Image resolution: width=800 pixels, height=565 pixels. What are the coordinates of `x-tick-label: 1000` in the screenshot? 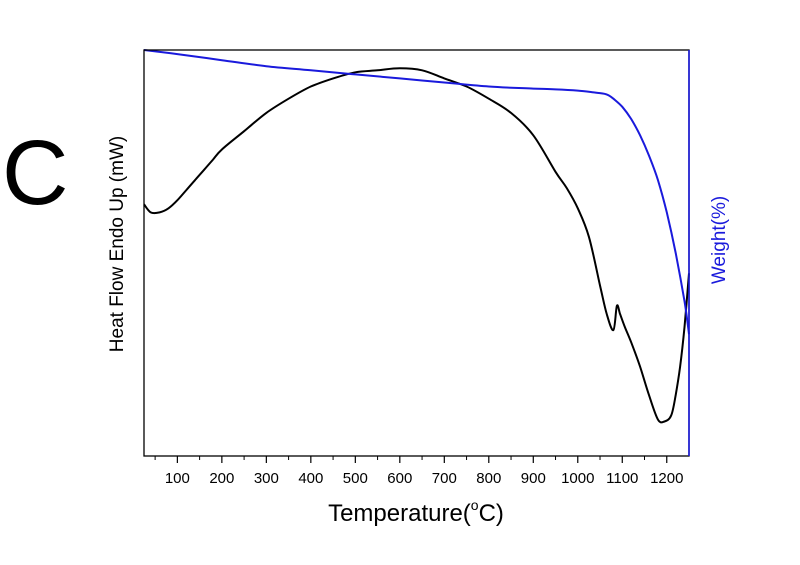 It's located at (577, 478).